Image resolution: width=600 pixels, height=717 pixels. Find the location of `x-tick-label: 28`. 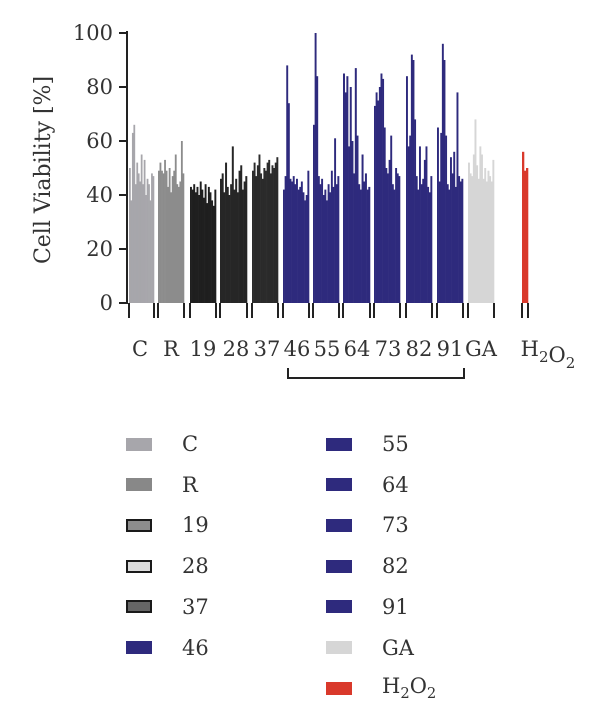

x-tick-label: 28 is located at coordinates (236, 349).